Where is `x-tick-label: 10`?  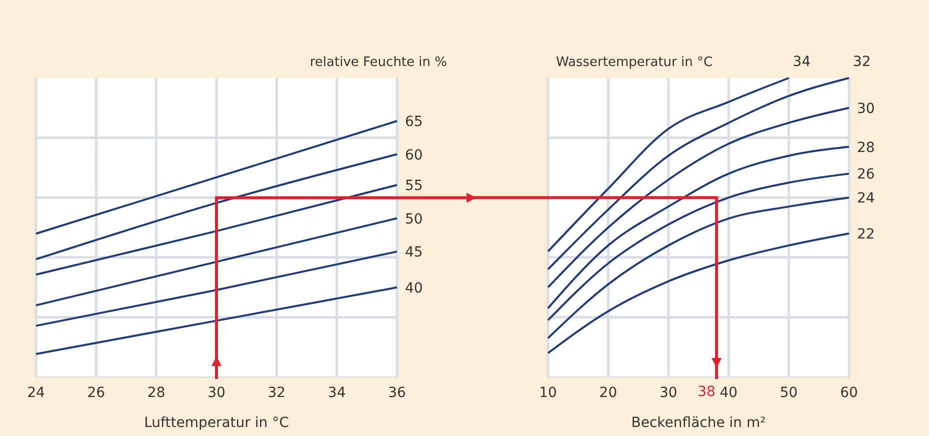 x-tick-label: 10 is located at coordinates (548, 392).